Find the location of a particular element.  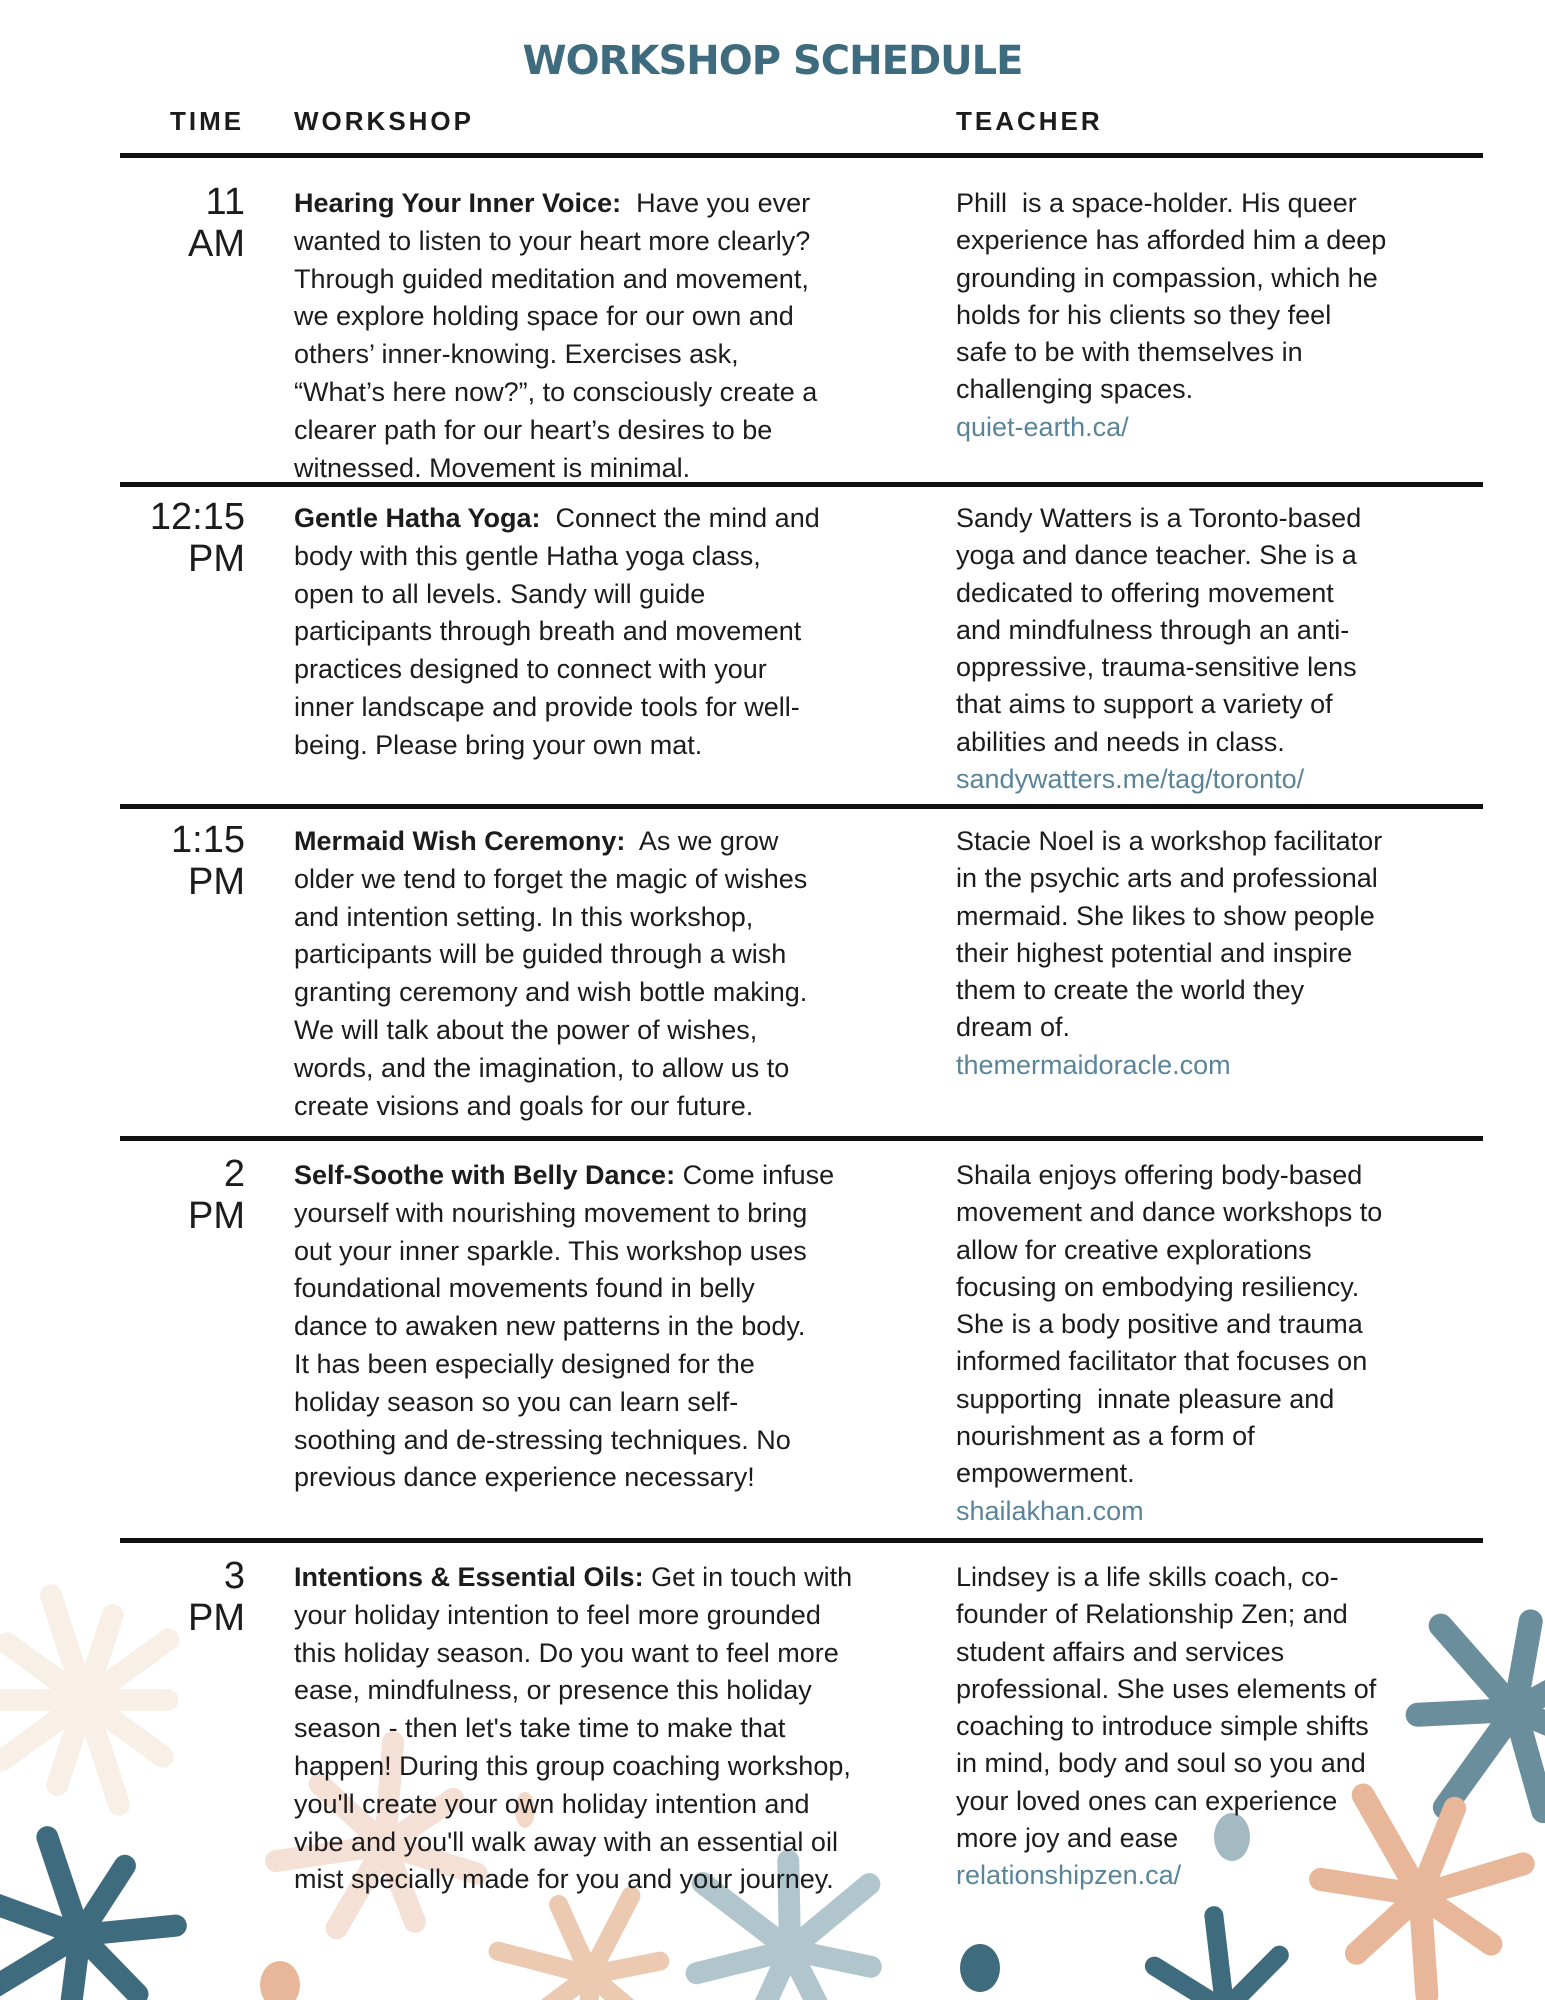

time-cell: 1:15 PM is located at coordinates (208, 861).